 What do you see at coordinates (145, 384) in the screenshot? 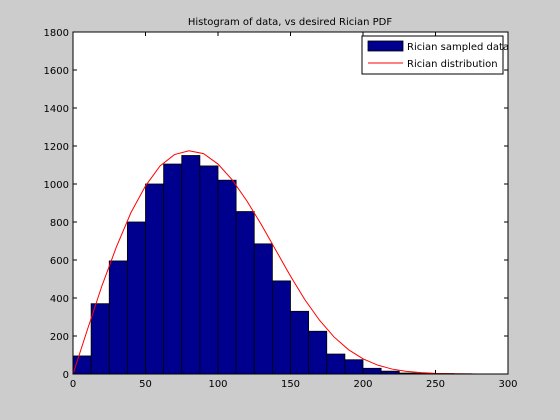
I see `x-tick-label: 50` at bounding box center [145, 384].